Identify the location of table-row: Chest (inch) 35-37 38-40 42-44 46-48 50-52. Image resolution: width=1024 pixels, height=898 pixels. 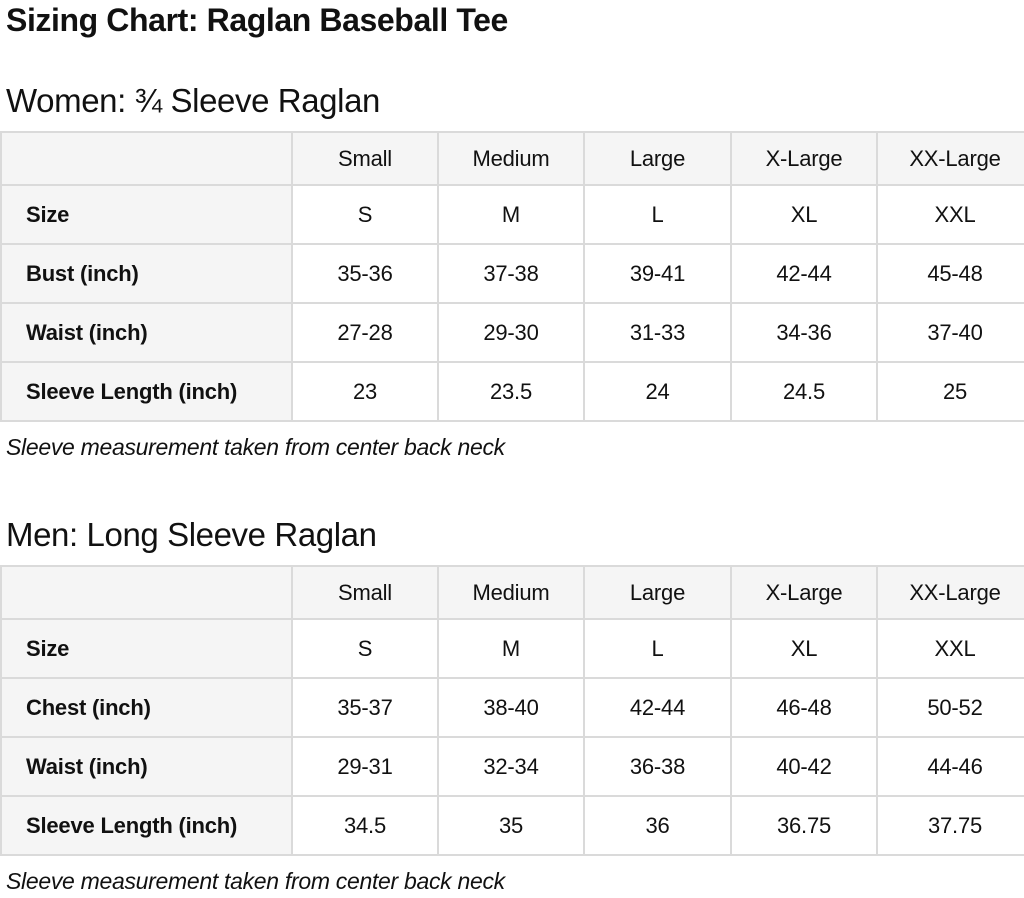
(512, 707).